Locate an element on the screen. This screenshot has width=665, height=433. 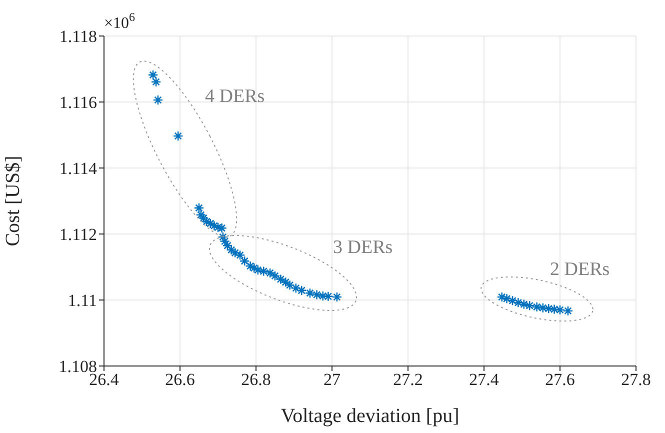
y-tick-label: 1.118 is located at coordinates (78, 36).